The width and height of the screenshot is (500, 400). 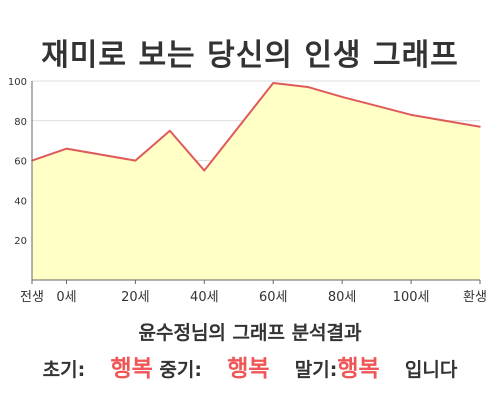 I want to click on ending-text: 입니다, so click(x=431, y=370).